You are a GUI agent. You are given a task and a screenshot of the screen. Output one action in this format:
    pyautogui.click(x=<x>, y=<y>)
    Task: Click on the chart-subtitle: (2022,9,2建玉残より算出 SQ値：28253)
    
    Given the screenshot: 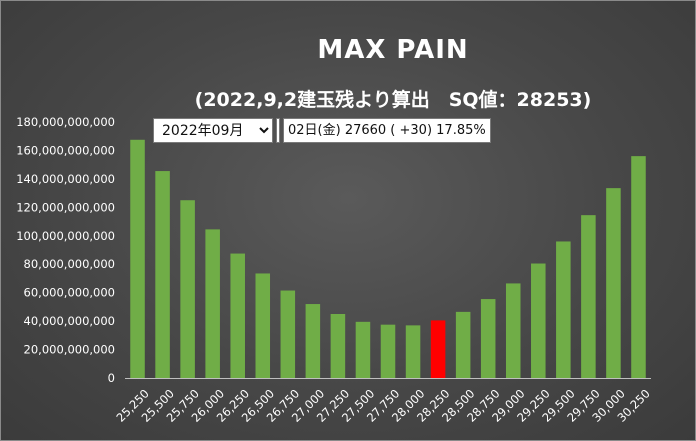 What is the action you would take?
    pyautogui.click(x=393, y=100)
    